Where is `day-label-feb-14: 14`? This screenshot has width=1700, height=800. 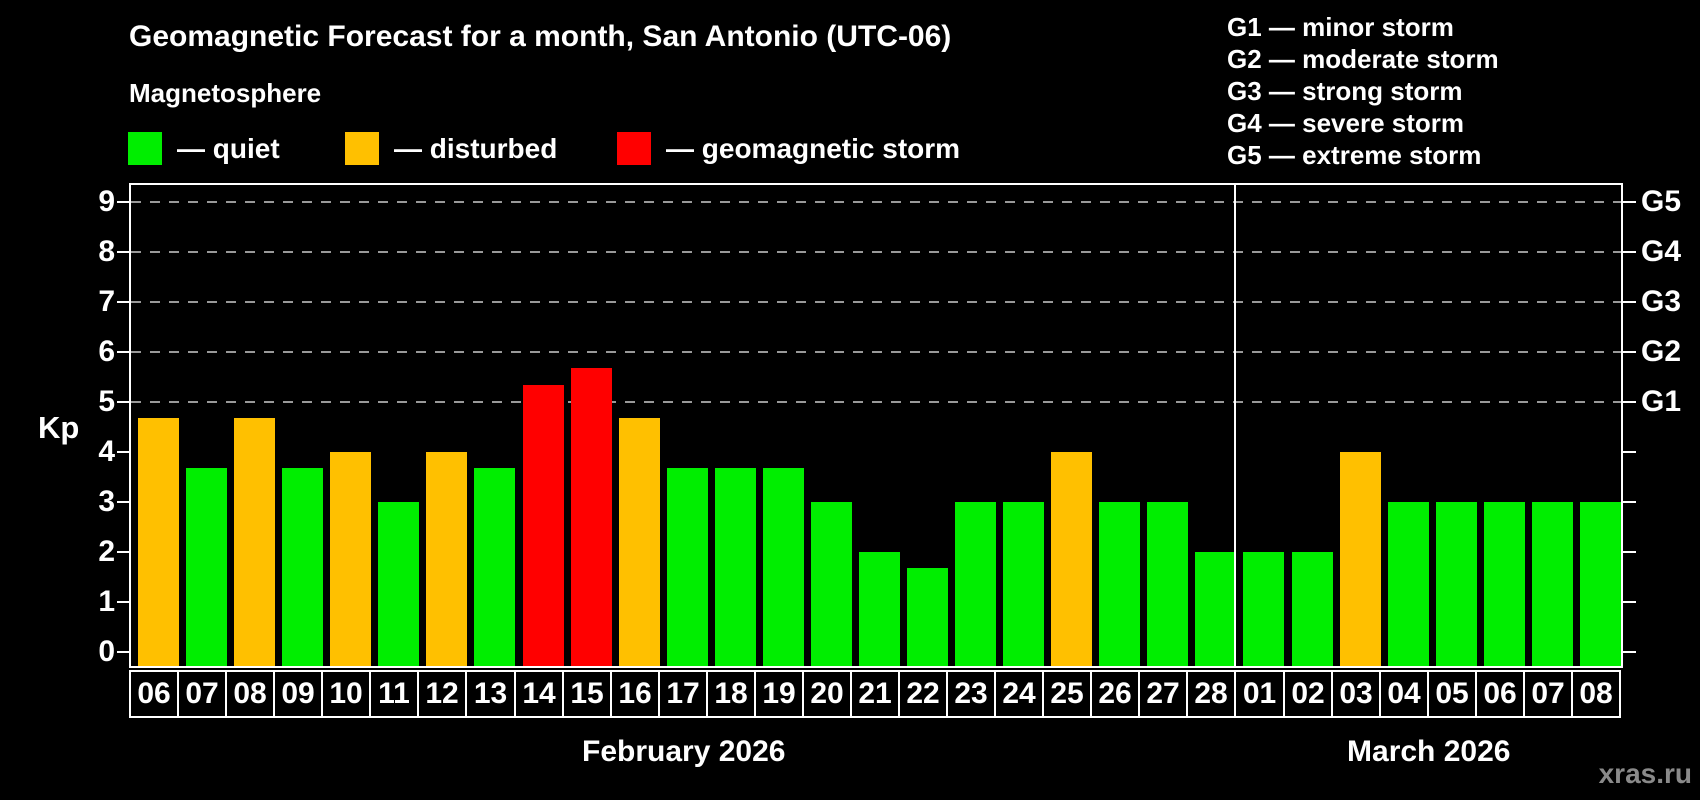
day-label-feb-14: 14 is located at coordinates (539, 694).